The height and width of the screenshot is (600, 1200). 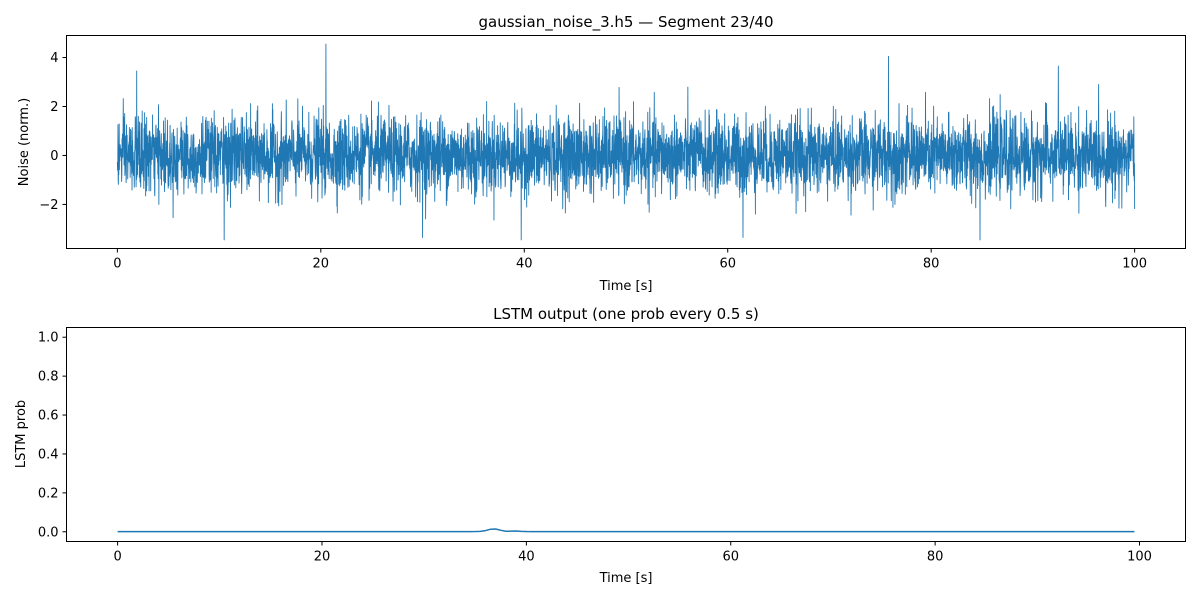 What do you see at coordinates (1134, 264) in the screenshot?
I see `noise-x-tick-label: 100` at bounding box center [1134, 264].